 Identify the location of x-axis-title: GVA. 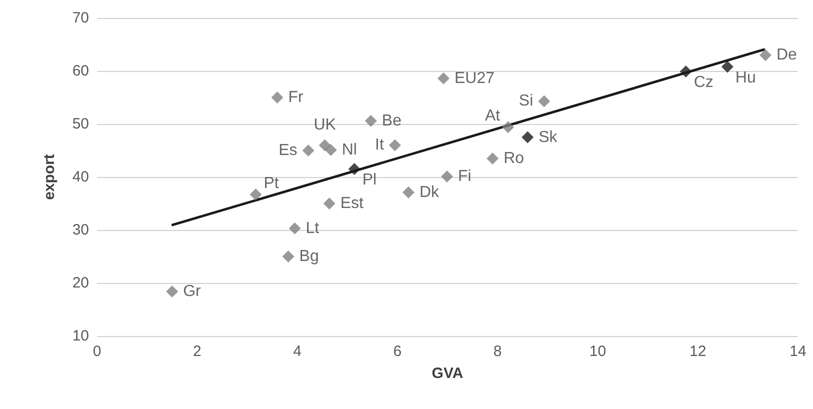
(448, 373).